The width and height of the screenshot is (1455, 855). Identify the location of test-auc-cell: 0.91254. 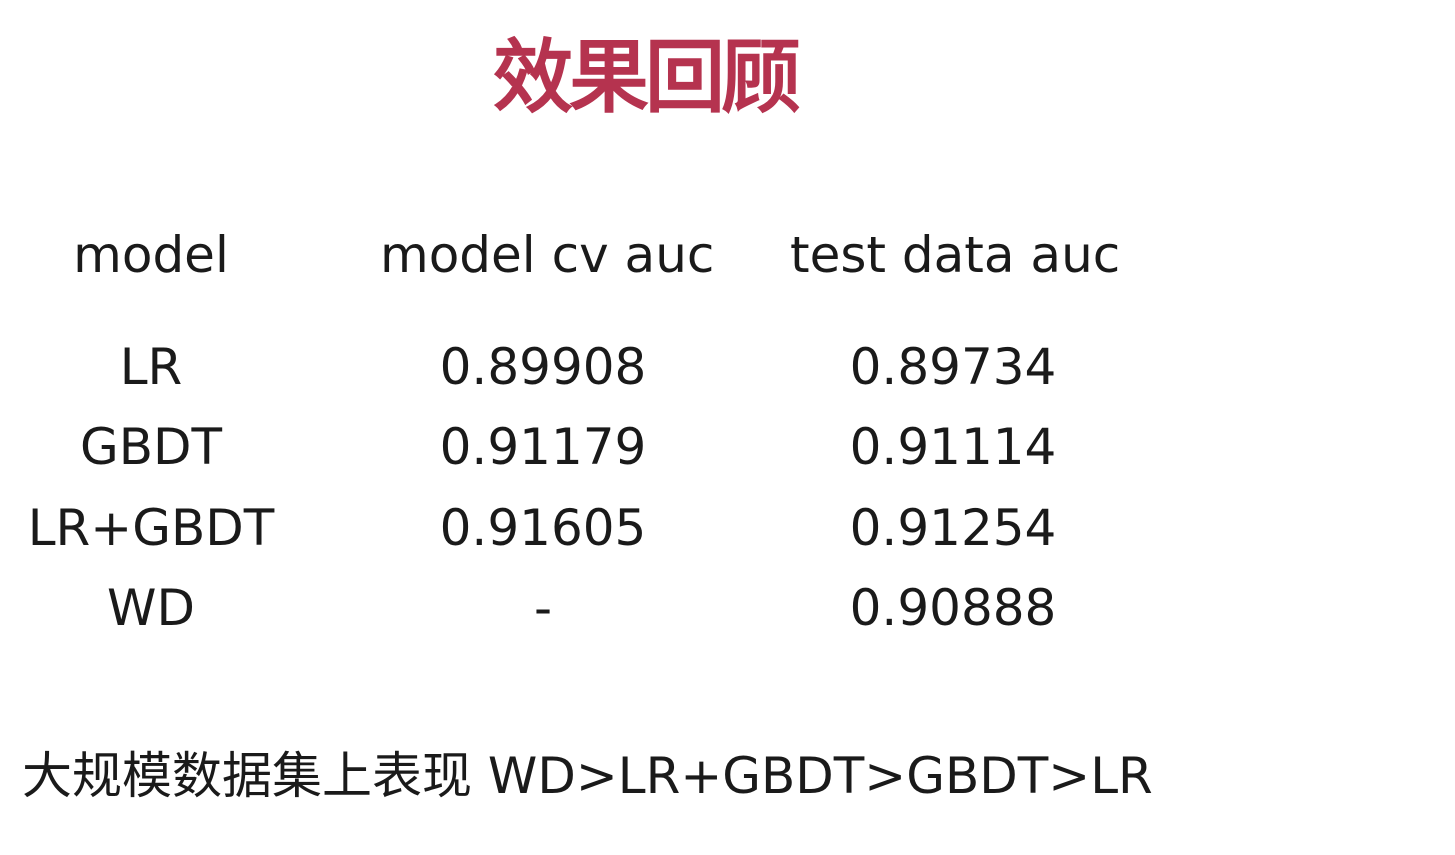
(953, 528).